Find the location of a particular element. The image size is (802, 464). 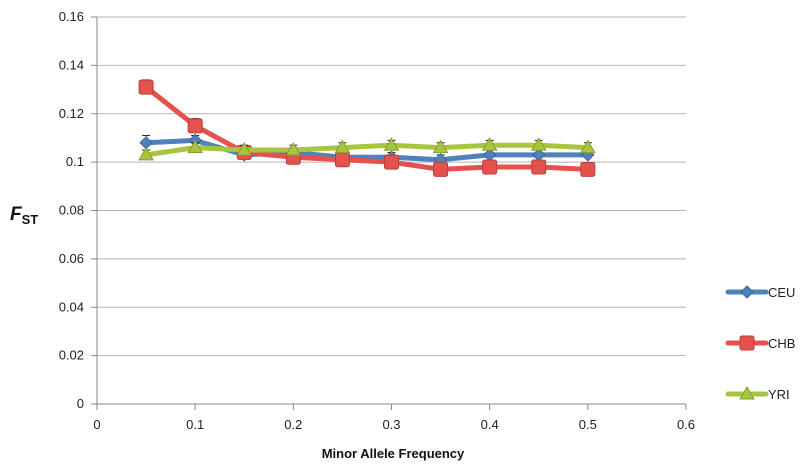

legend-marker-yri is located at coordinates (747, 393).